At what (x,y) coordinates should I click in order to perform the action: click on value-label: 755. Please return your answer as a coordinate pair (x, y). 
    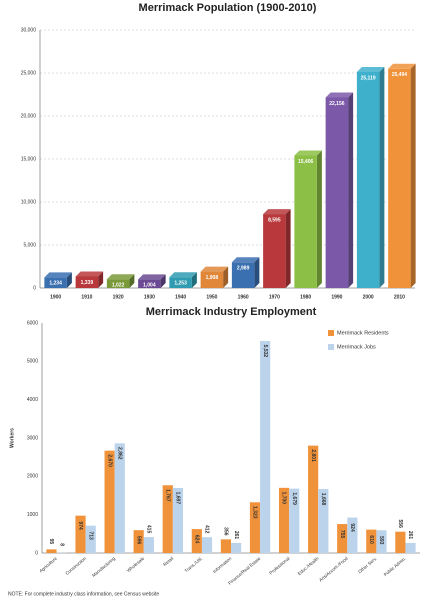
    Looking at the image, I should click on (342, 534).